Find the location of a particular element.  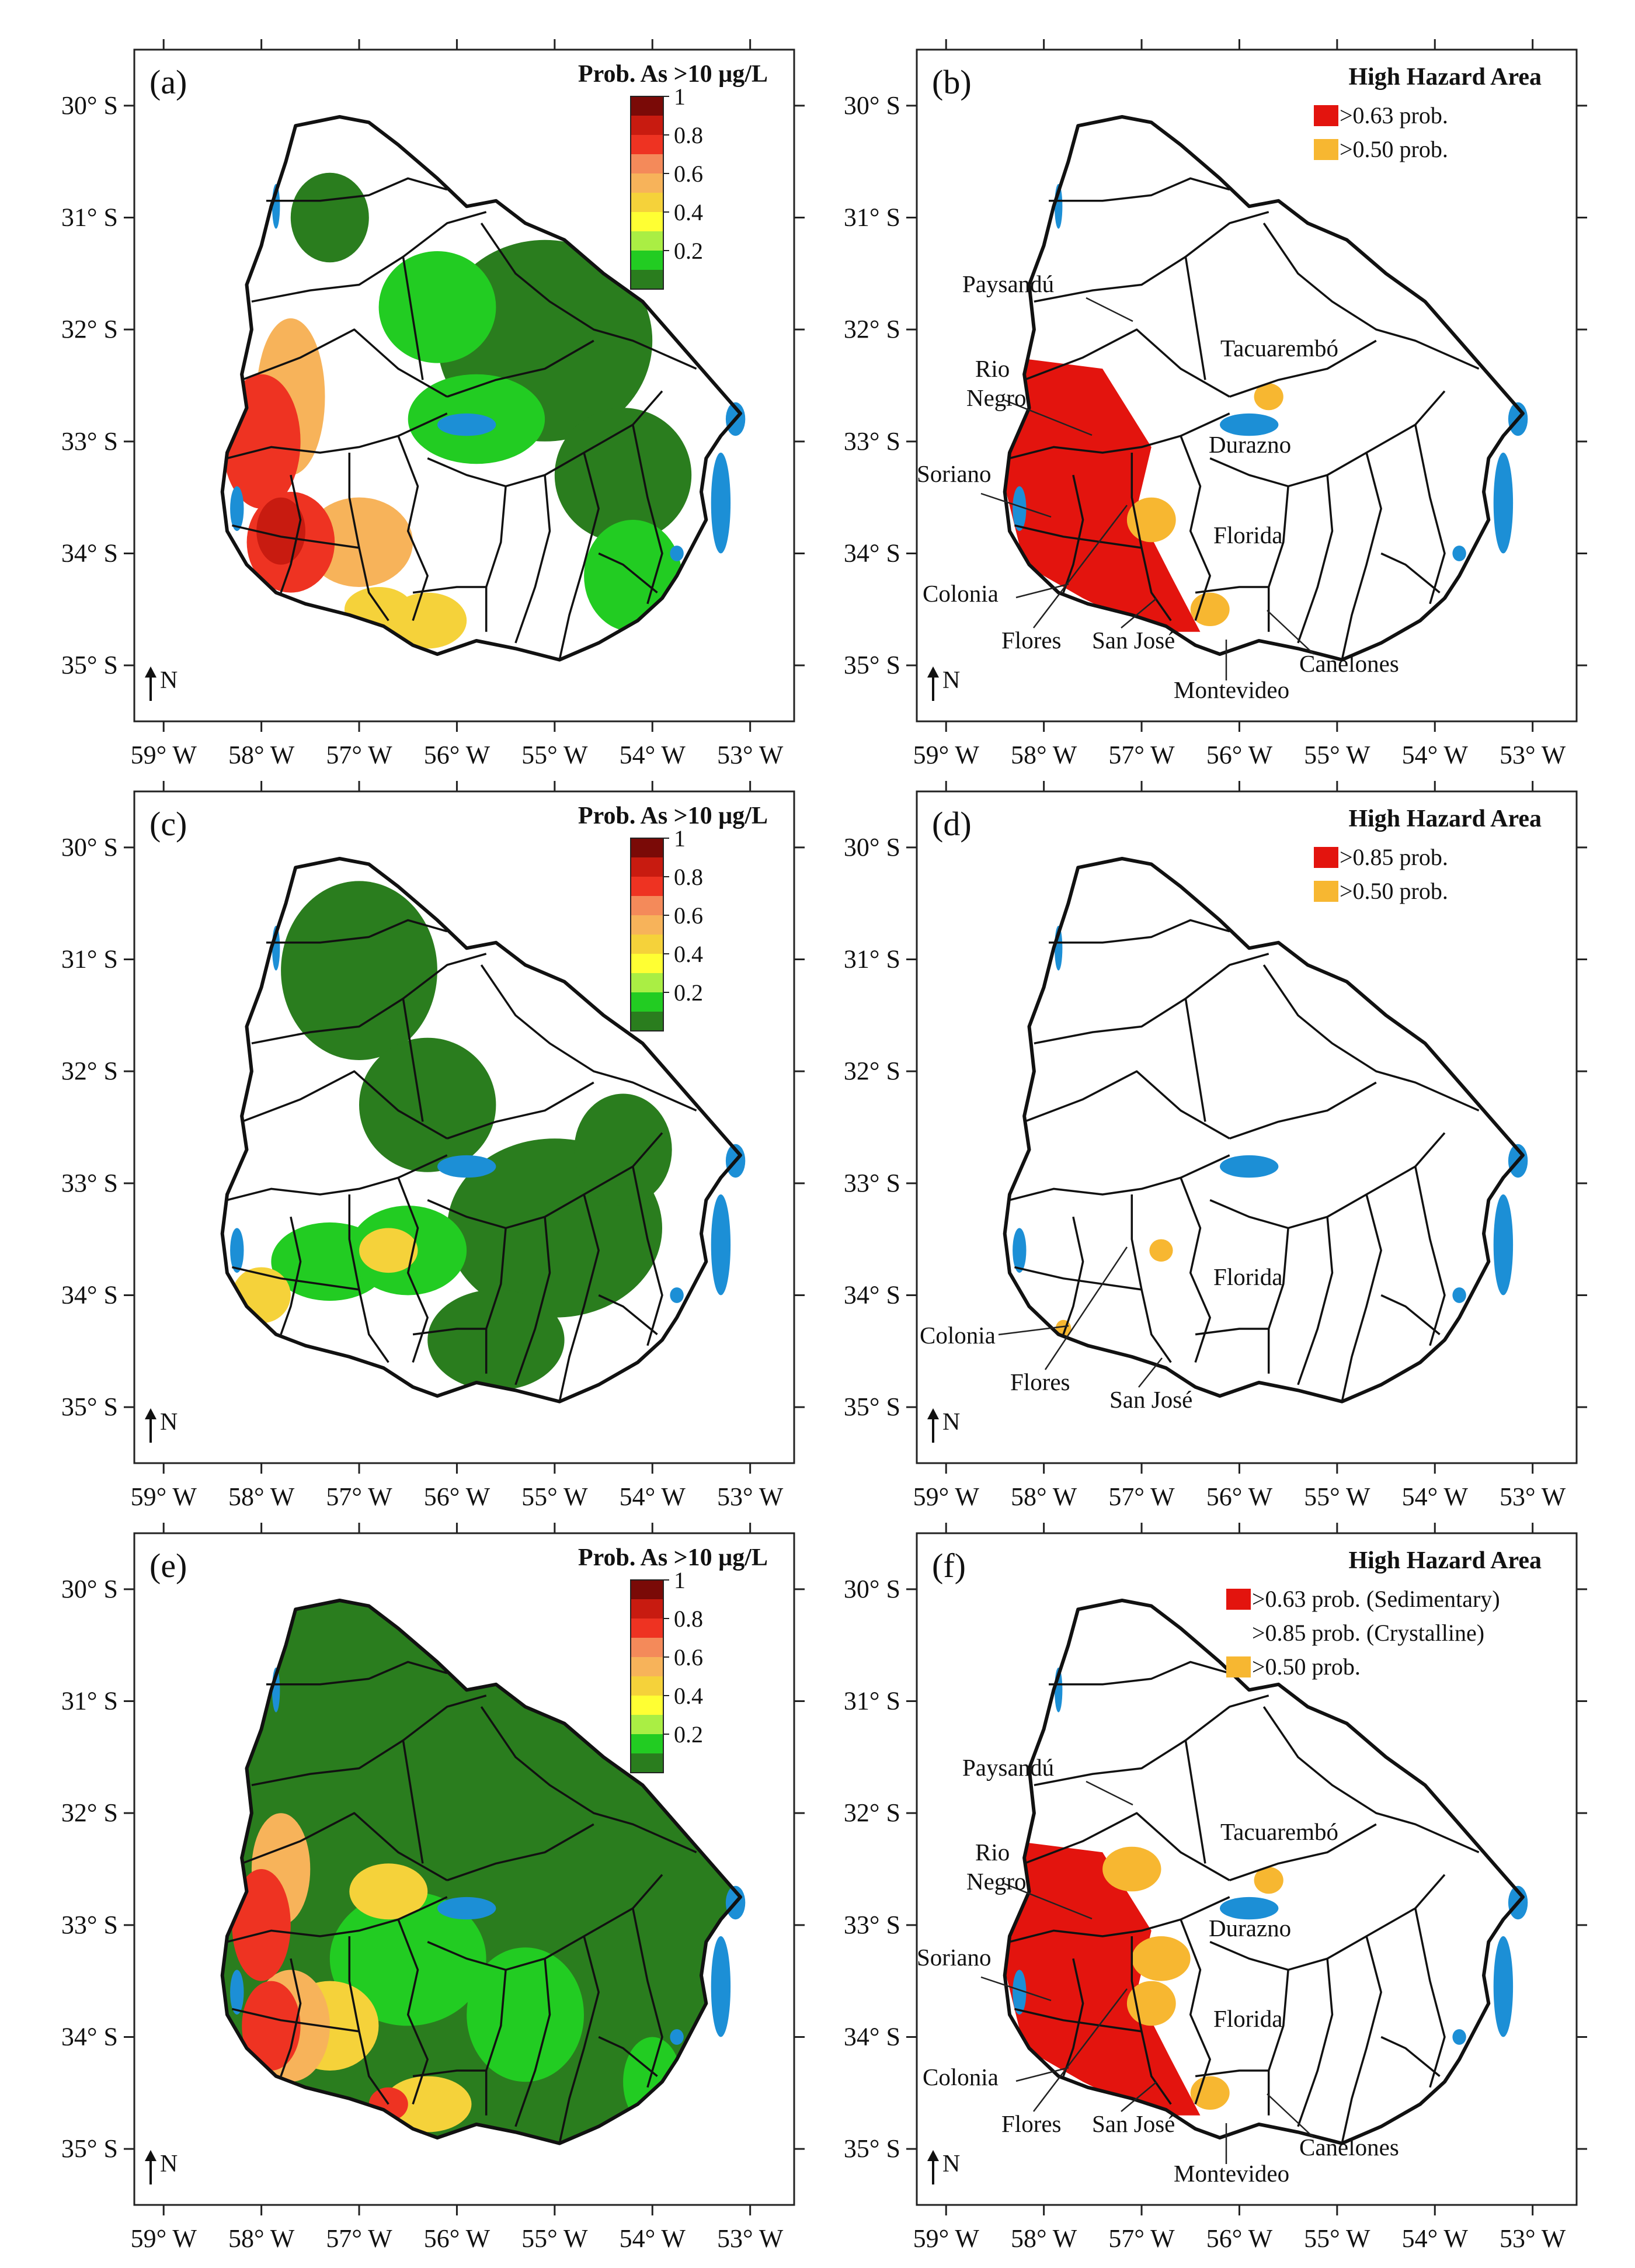

legend: High Hazard Area >0.63 prob. >0.50 prob. is located at coordinates (1428, 113).